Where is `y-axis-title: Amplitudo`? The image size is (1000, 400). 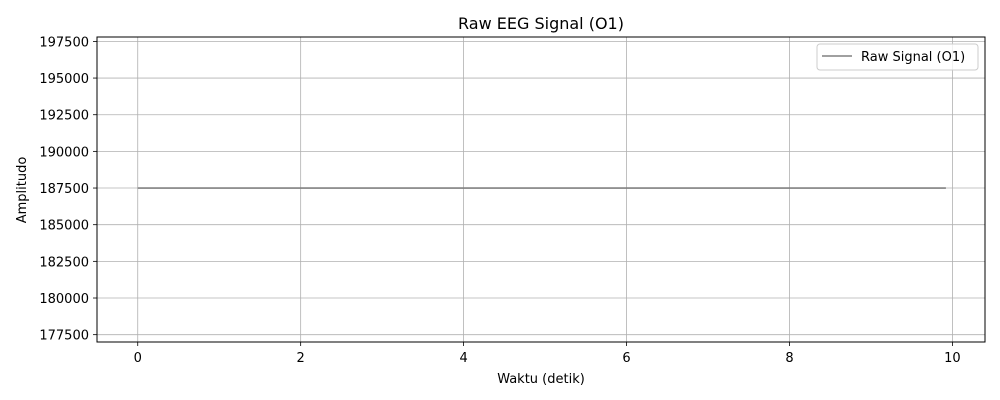
y-axis-title: Amplitudo is located at coordinates (22, 190).